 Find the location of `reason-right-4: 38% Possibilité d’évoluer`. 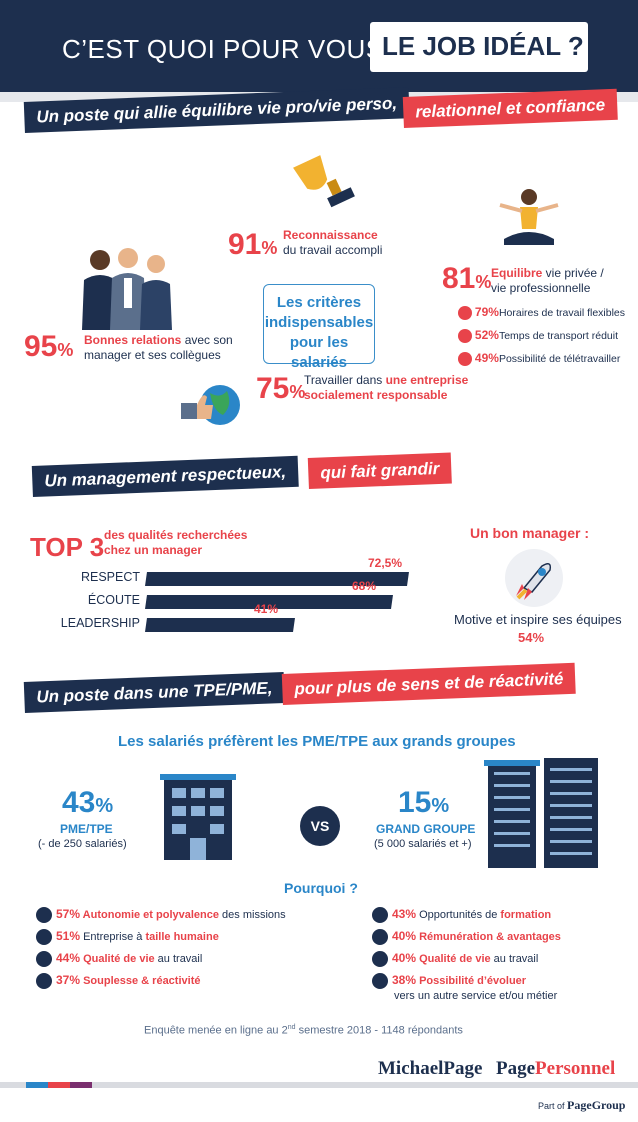

reason-right-4: 38% Possibilité d’évoluer is located at coordinates (449, 981).